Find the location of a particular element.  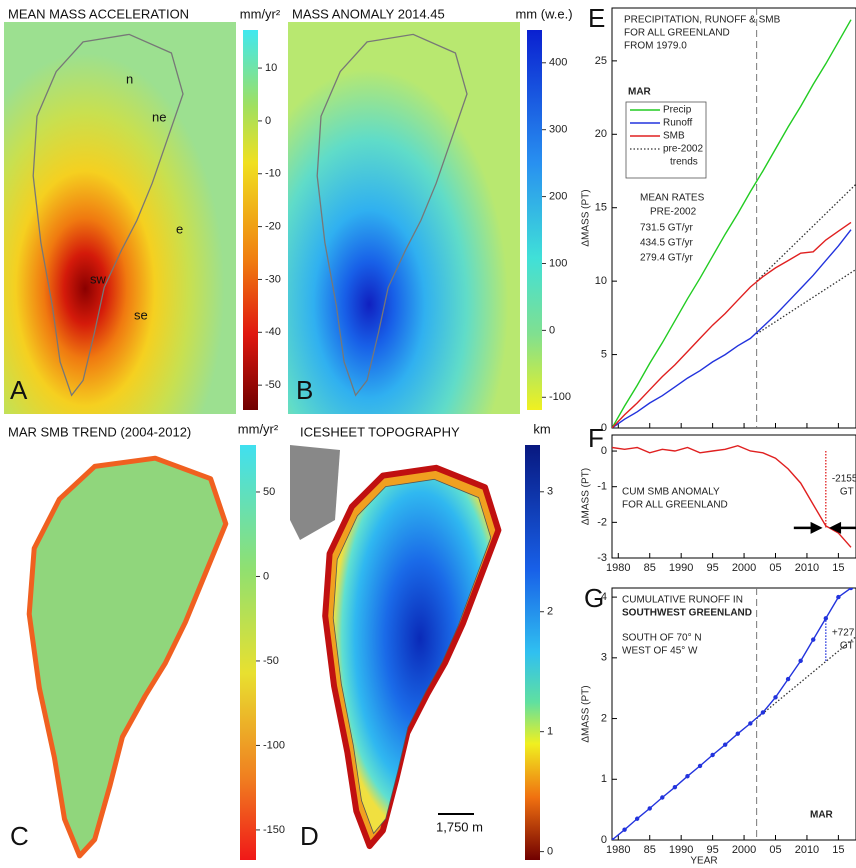

chart-text: CUM SMB ANOMALY is located at coordinates (671, 492).